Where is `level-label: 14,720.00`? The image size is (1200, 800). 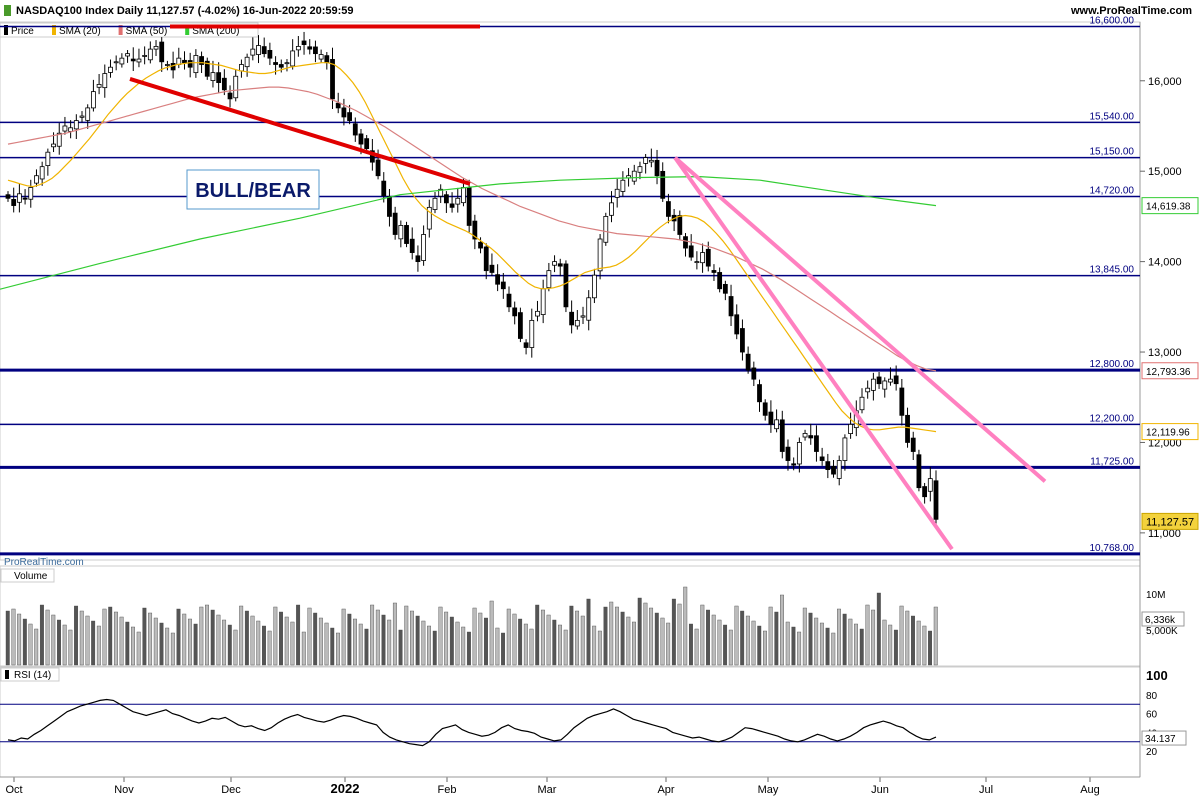
level-label: 14,720.00 is located at coordinates (1112, 191).